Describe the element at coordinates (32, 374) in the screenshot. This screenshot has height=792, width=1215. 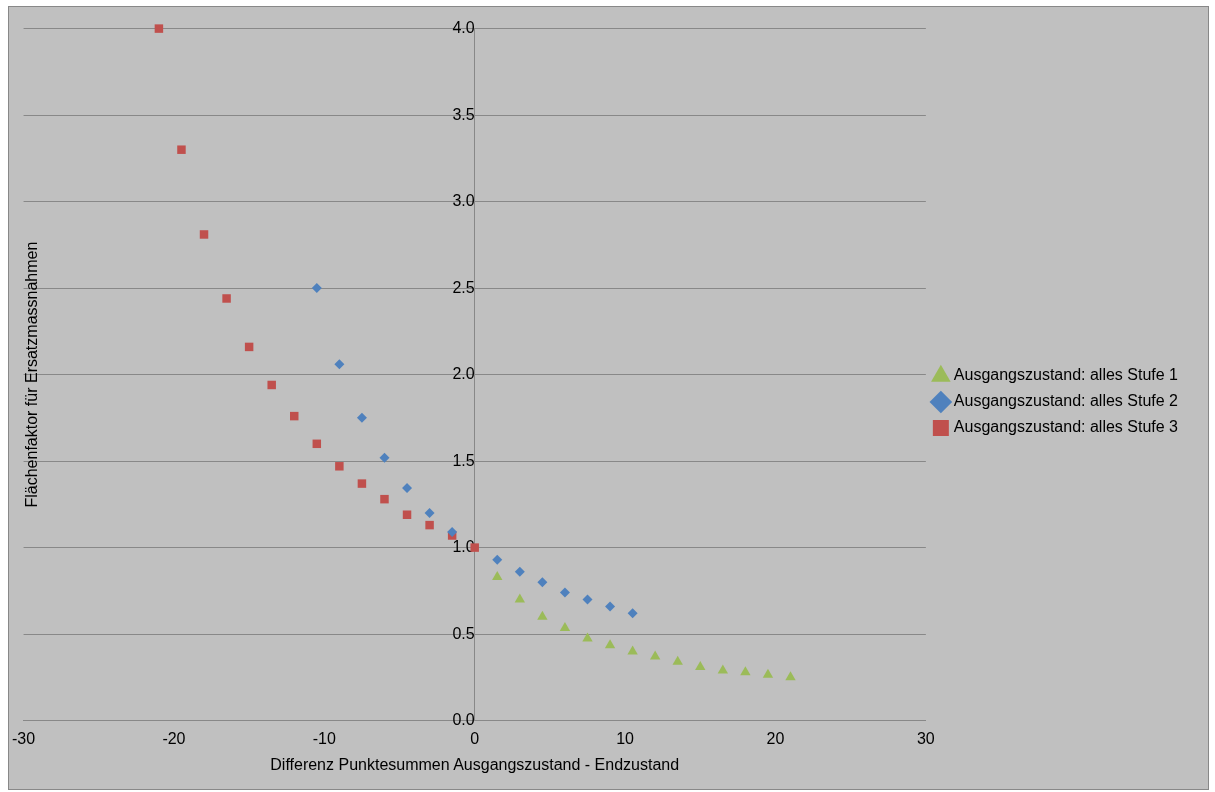
I see `y-axis-title: Flächenfaktor für Ersatzmassnahmen` at that location.